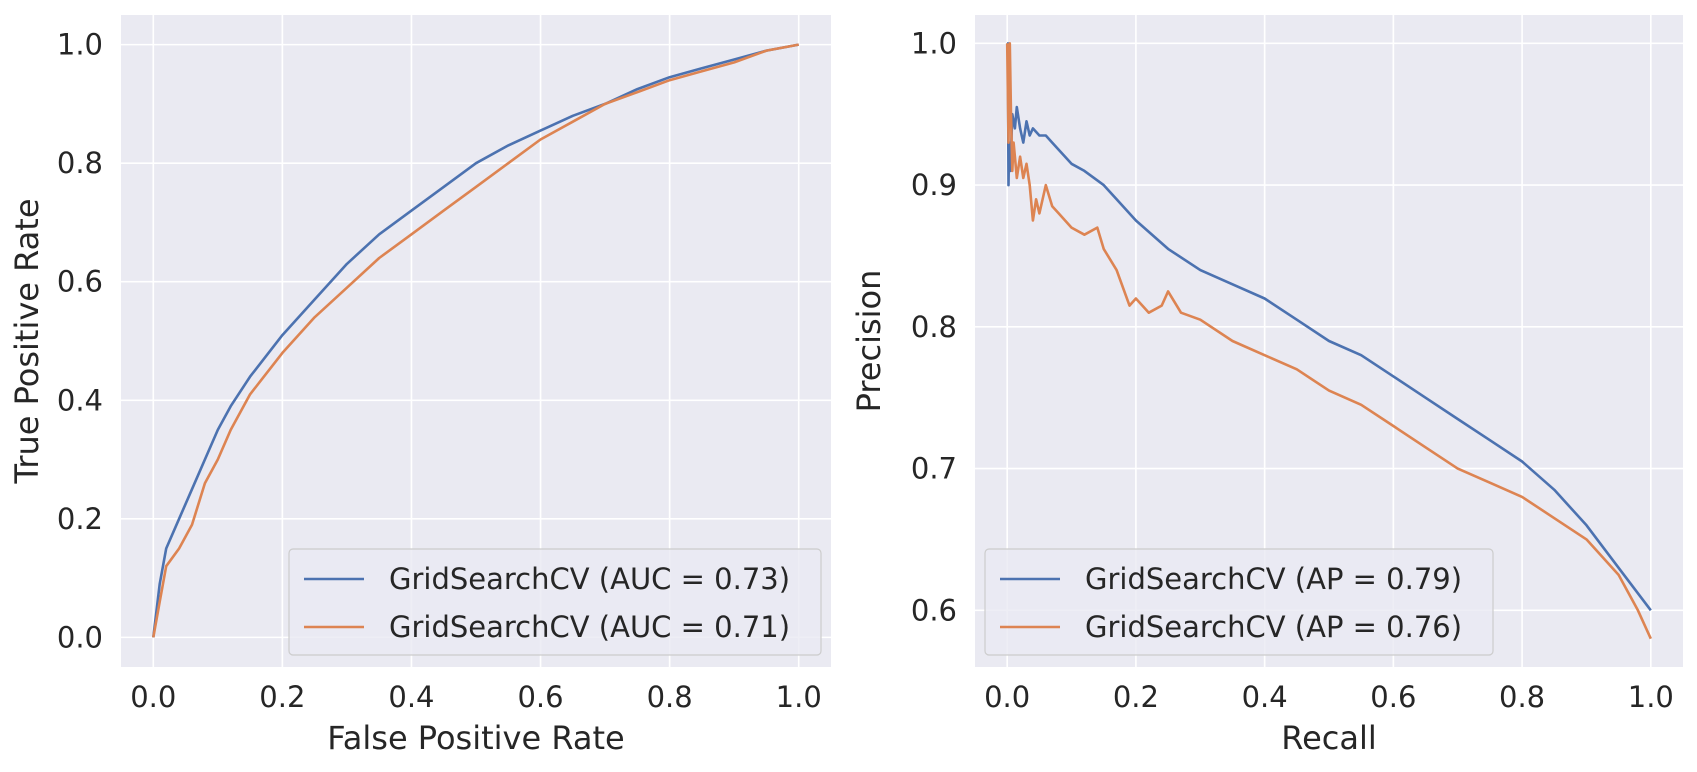  Describe the element at coordinates (80, 519) in the screenshot. I see `y-tick-label: 0.2` at that location.